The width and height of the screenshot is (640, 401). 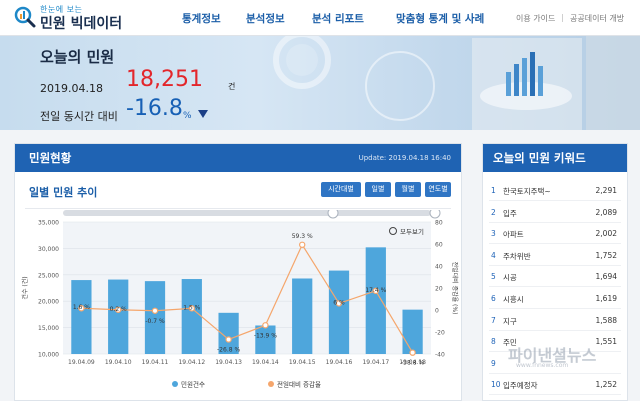 What do you see at coordinates (437, 311) in the screenshot?
I see `y2-tick-label: 0` at bounding box center [437, 311].